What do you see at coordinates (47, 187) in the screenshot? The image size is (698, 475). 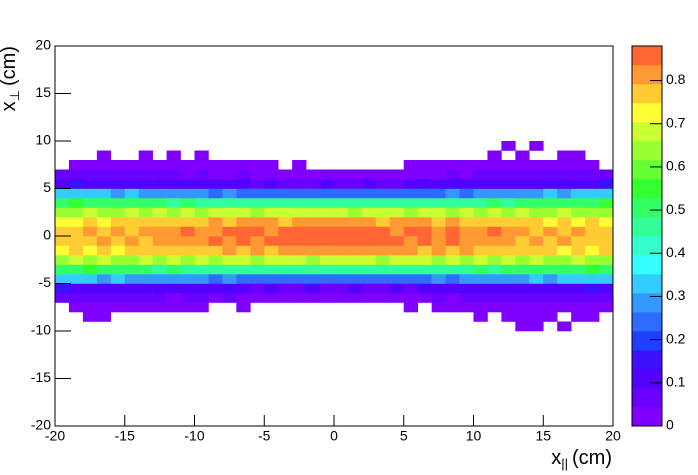 I see `y-tick-label: 5` at bounding box center [47, 187].